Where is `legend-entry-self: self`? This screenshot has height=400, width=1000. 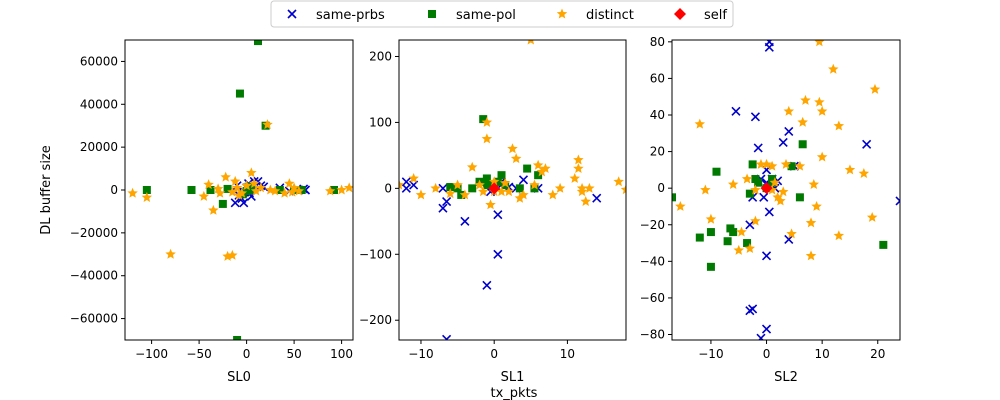 legend-entry-self: self is located at coordinates (700, 15).